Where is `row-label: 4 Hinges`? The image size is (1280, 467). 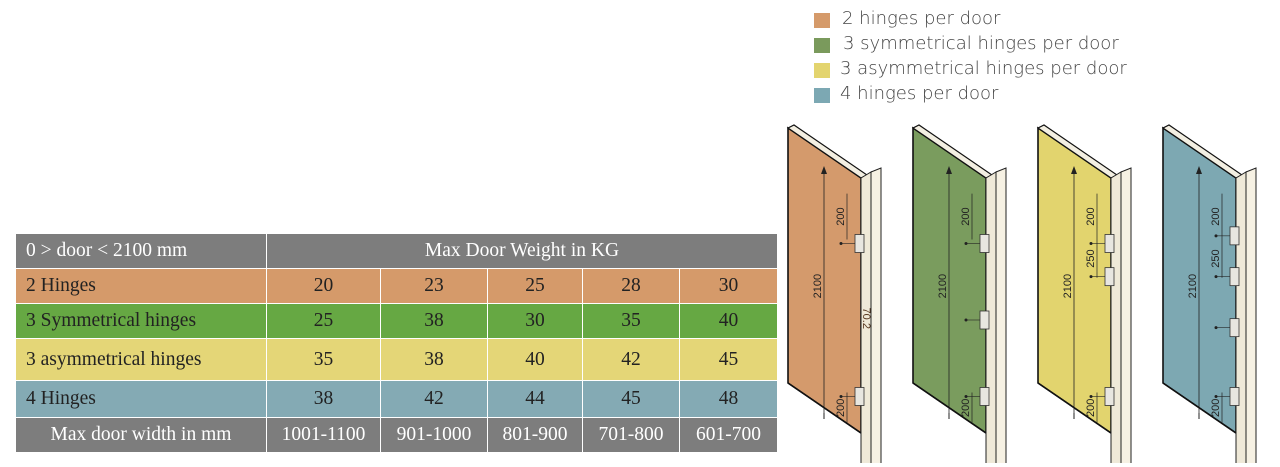
row-label: 4 Hinges is located at coordinates (141, 399).